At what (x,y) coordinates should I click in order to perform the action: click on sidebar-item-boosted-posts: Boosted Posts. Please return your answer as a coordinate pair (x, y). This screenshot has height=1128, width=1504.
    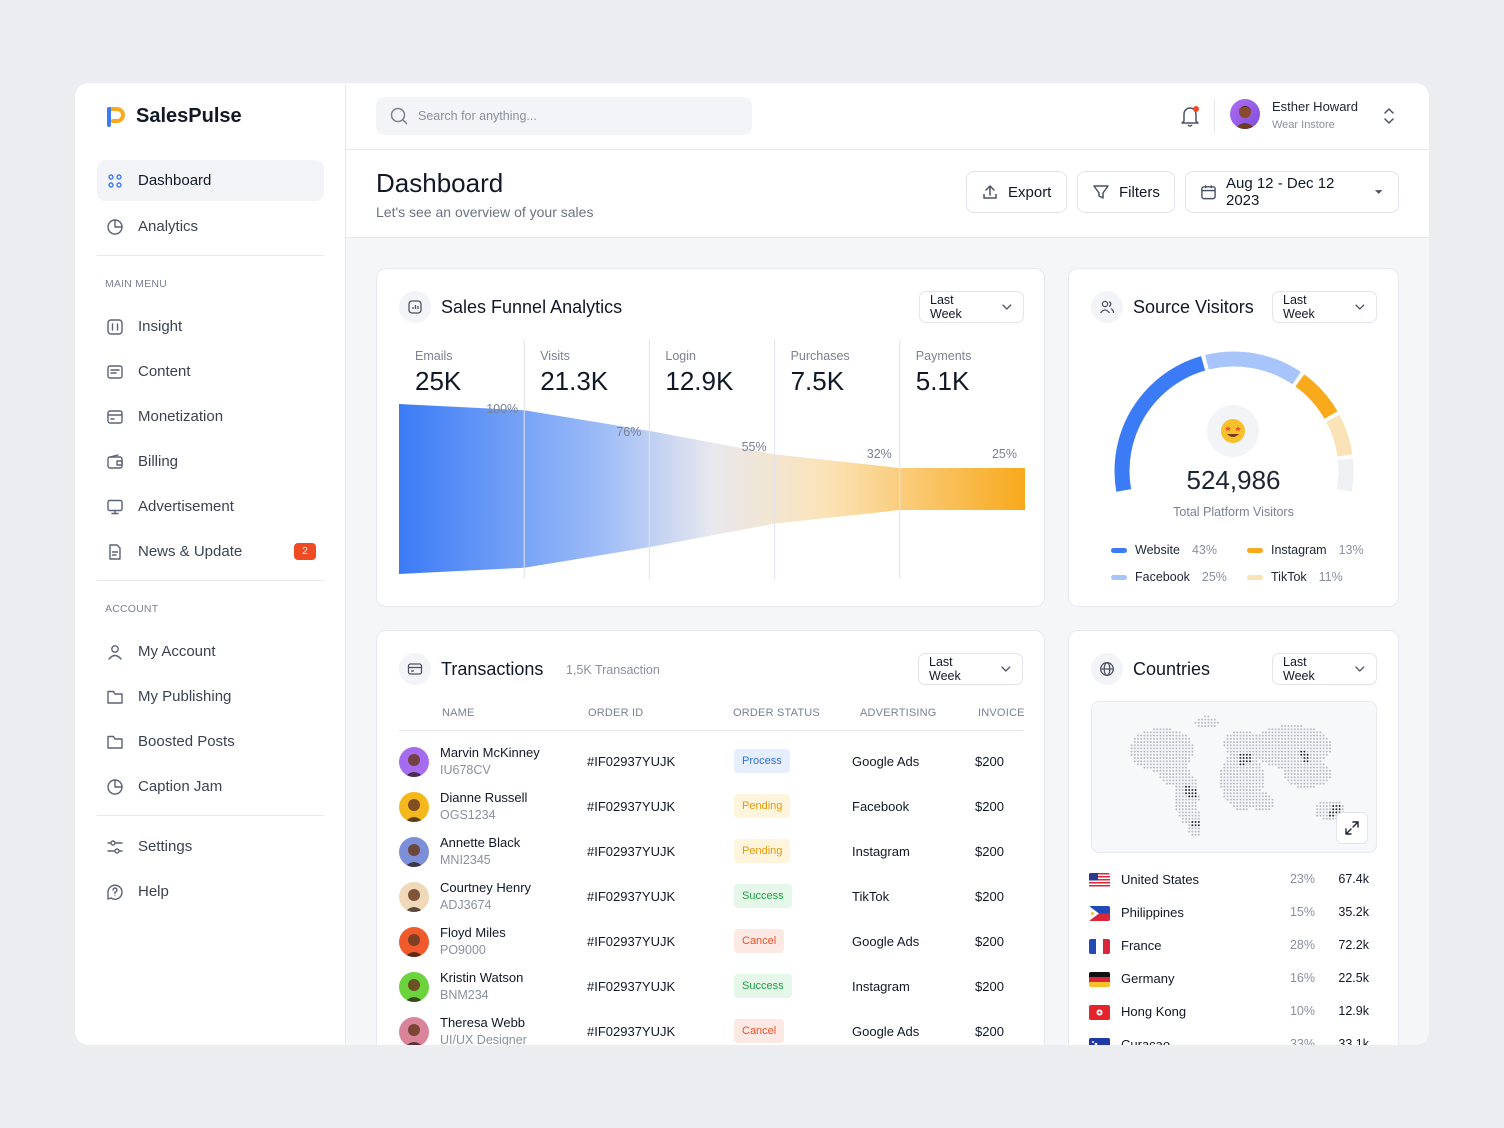
    Looking at the image, I should click on (210, 741).